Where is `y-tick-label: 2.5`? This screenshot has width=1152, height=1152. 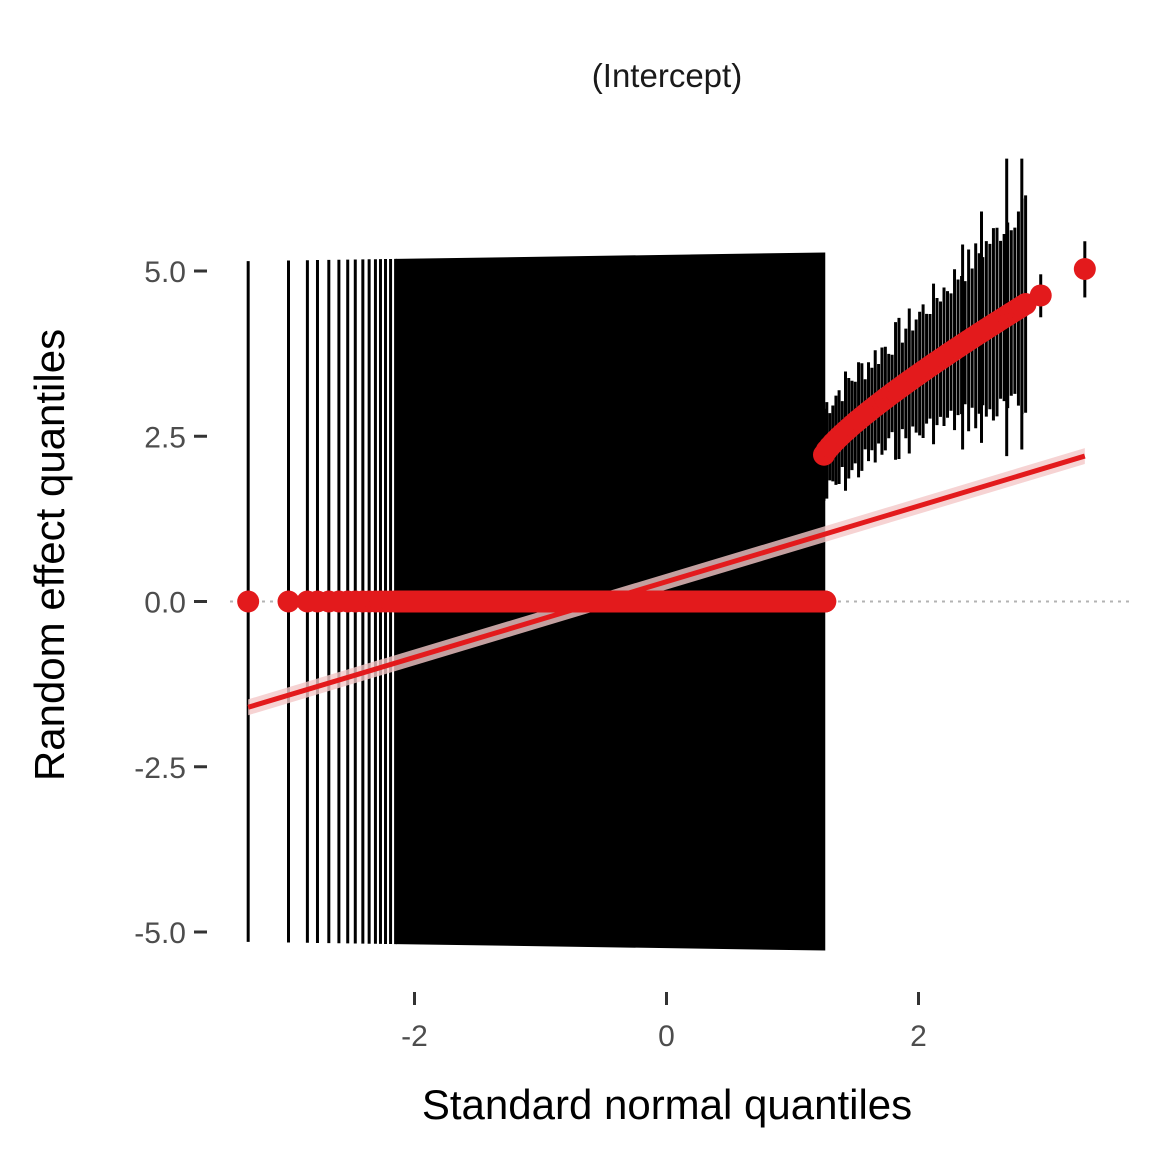 y-tick-label: 2.5 is located at coordinates (165, 437).